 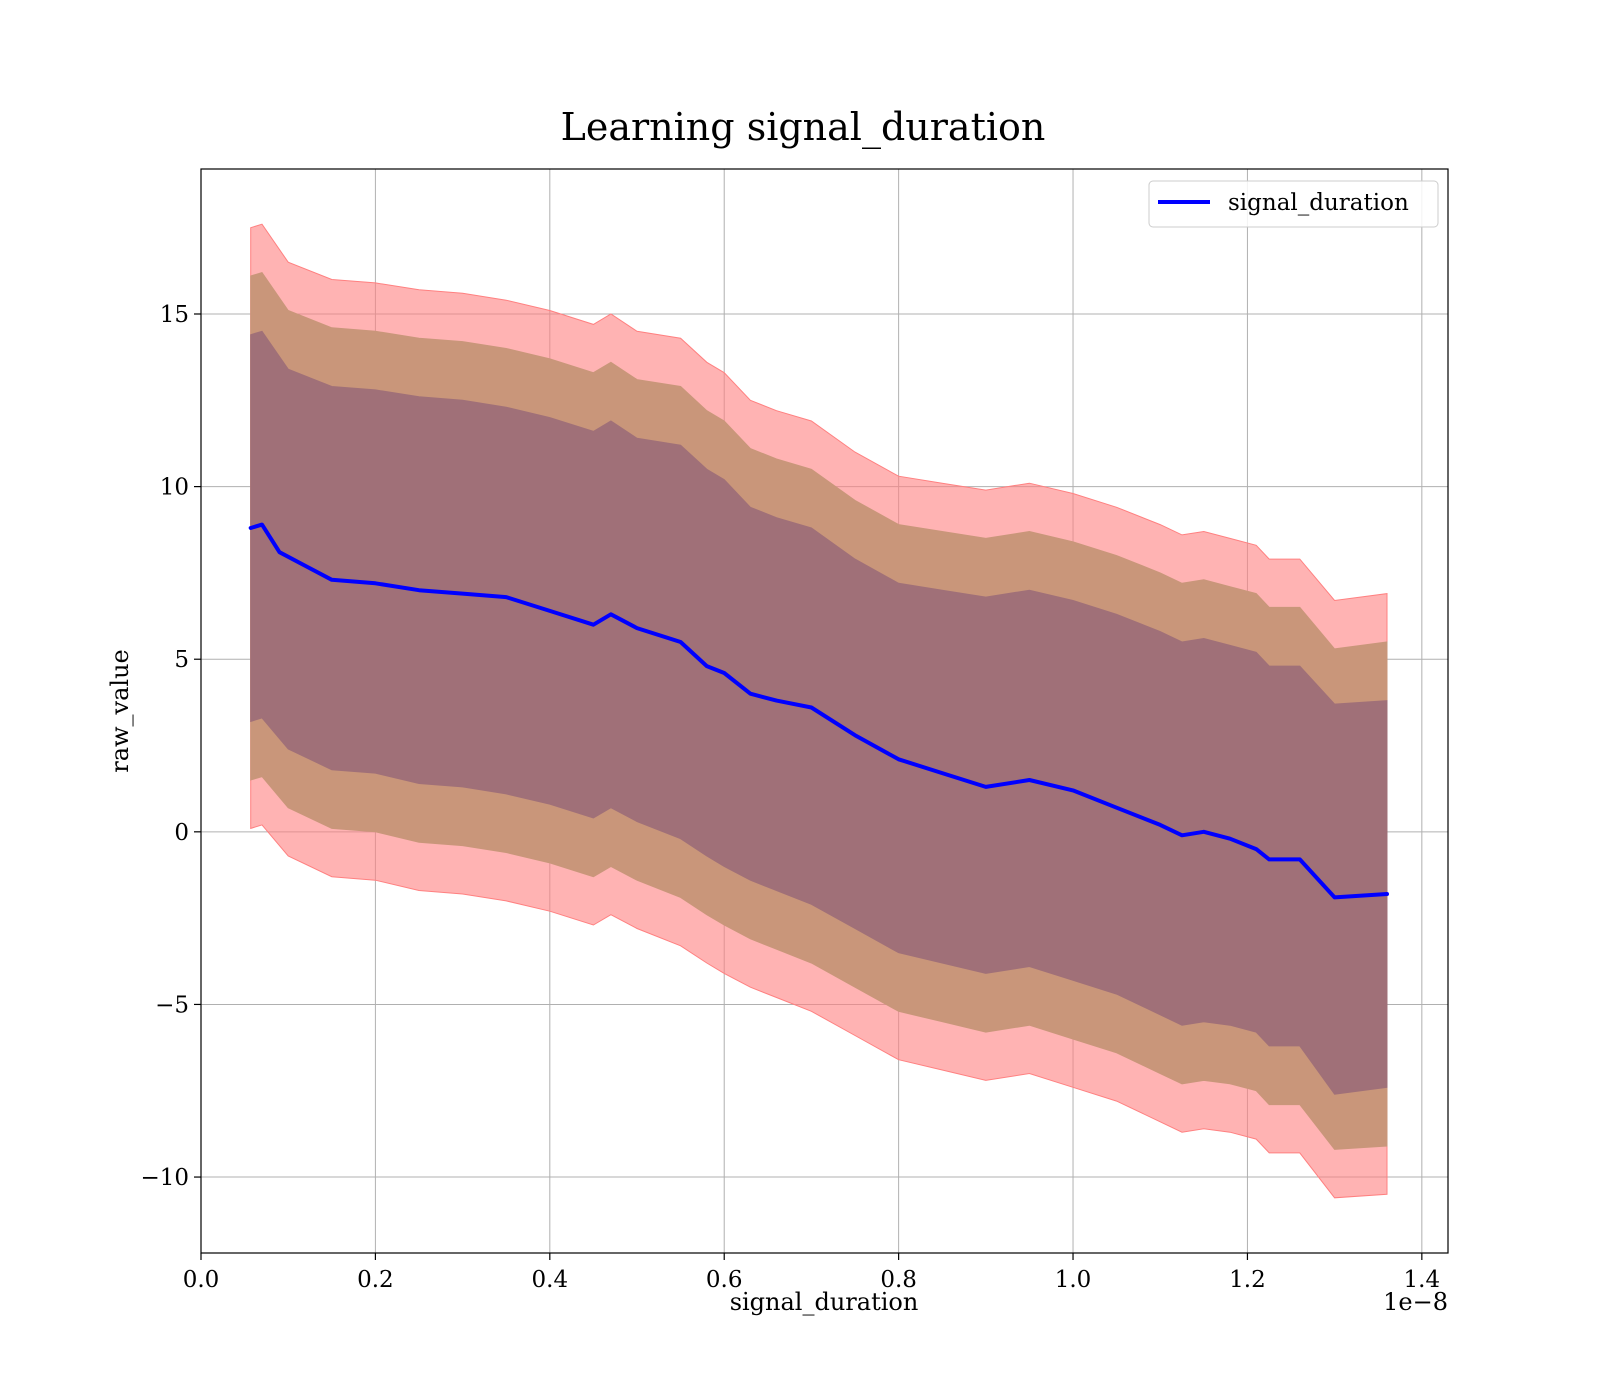 What do you see at coordinates (824, 1302) in the screenshot?
I see `x-axis-label: signal_duration` at bounding box center [824, 1302].